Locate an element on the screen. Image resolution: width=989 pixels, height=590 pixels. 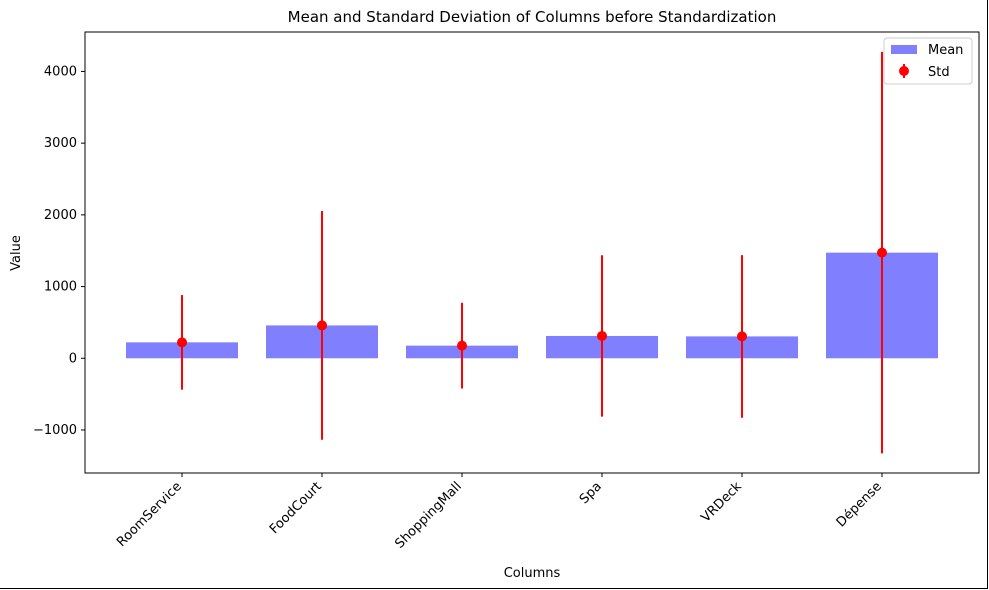
x-tick-label-5: Dépense is located at coordinates (859, 504).